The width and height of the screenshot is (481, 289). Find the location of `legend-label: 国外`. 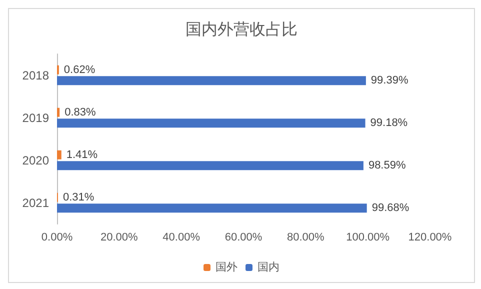

legend-label: 国外 is located at coordinates (227, 268).